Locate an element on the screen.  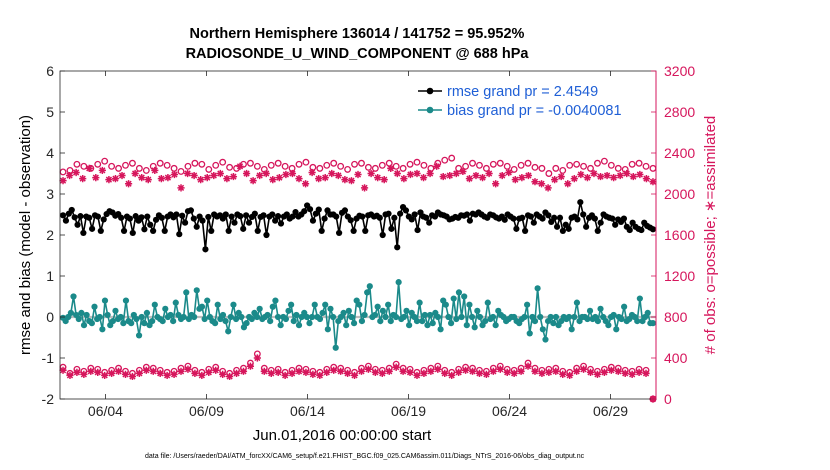
y-tick-label-left: 5 is located at coordinates (50, 112).